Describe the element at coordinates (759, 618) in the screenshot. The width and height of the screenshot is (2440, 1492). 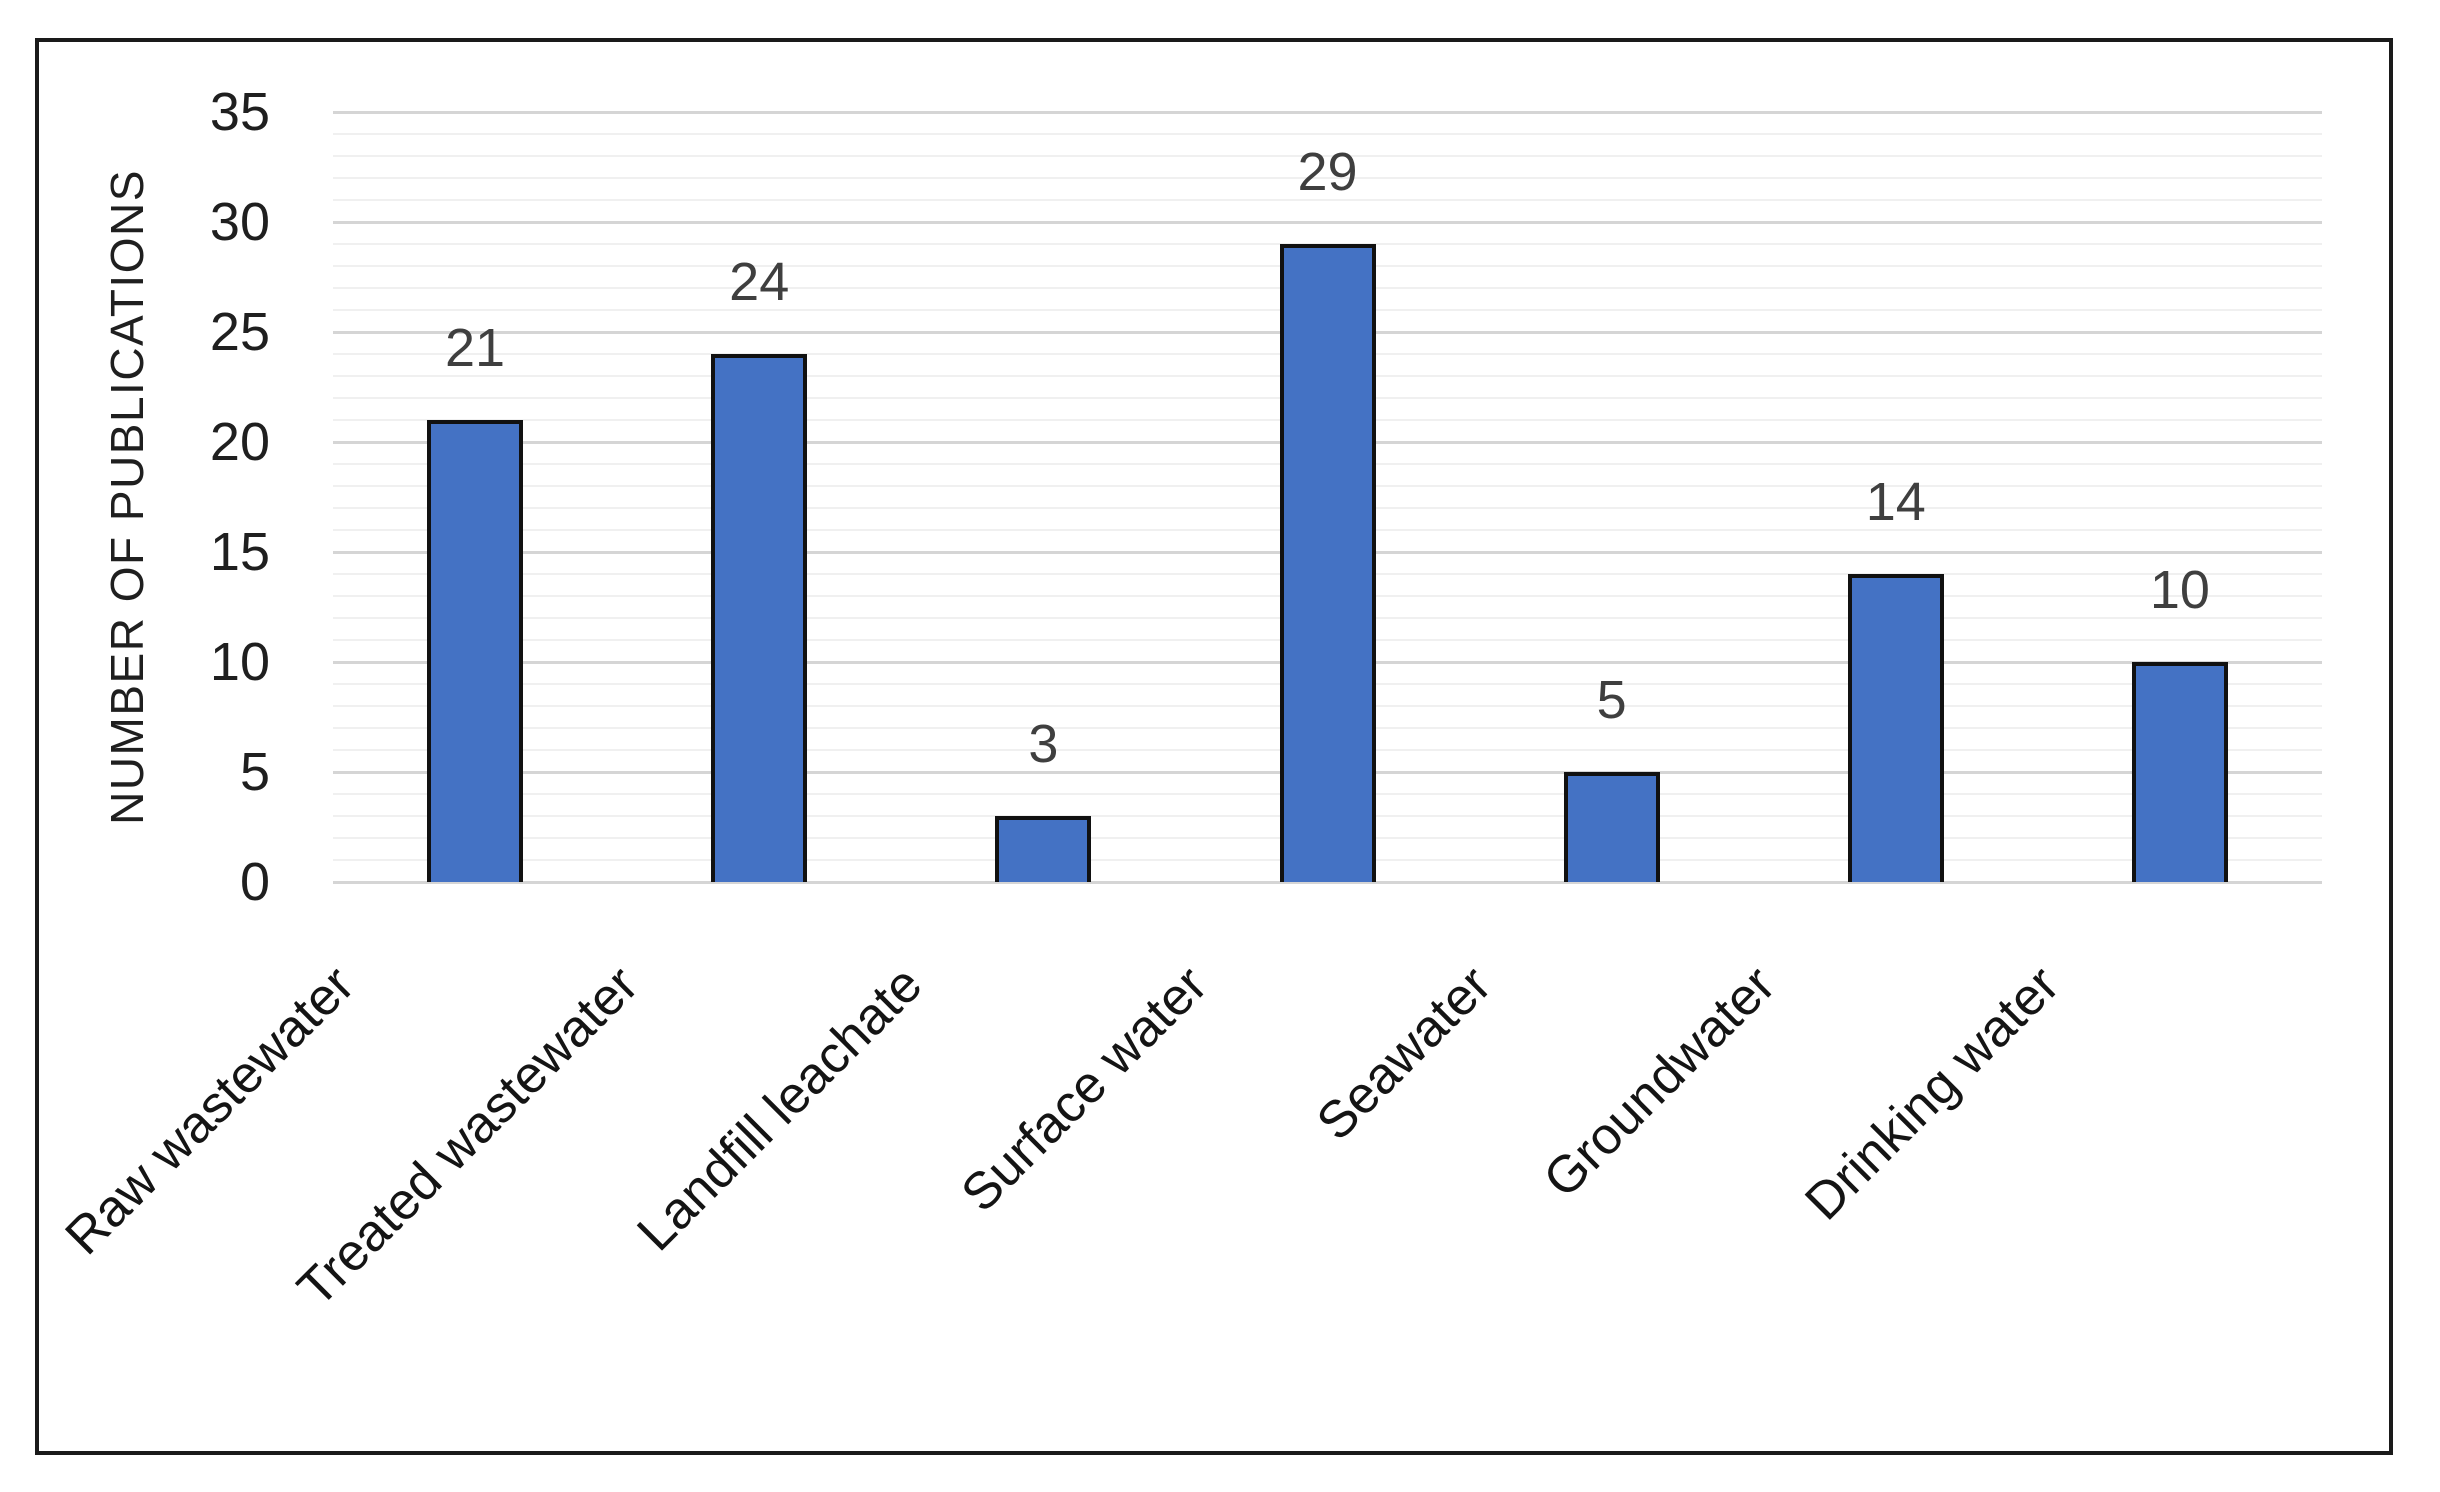
I see `bar-treated-wastewater` at that location.